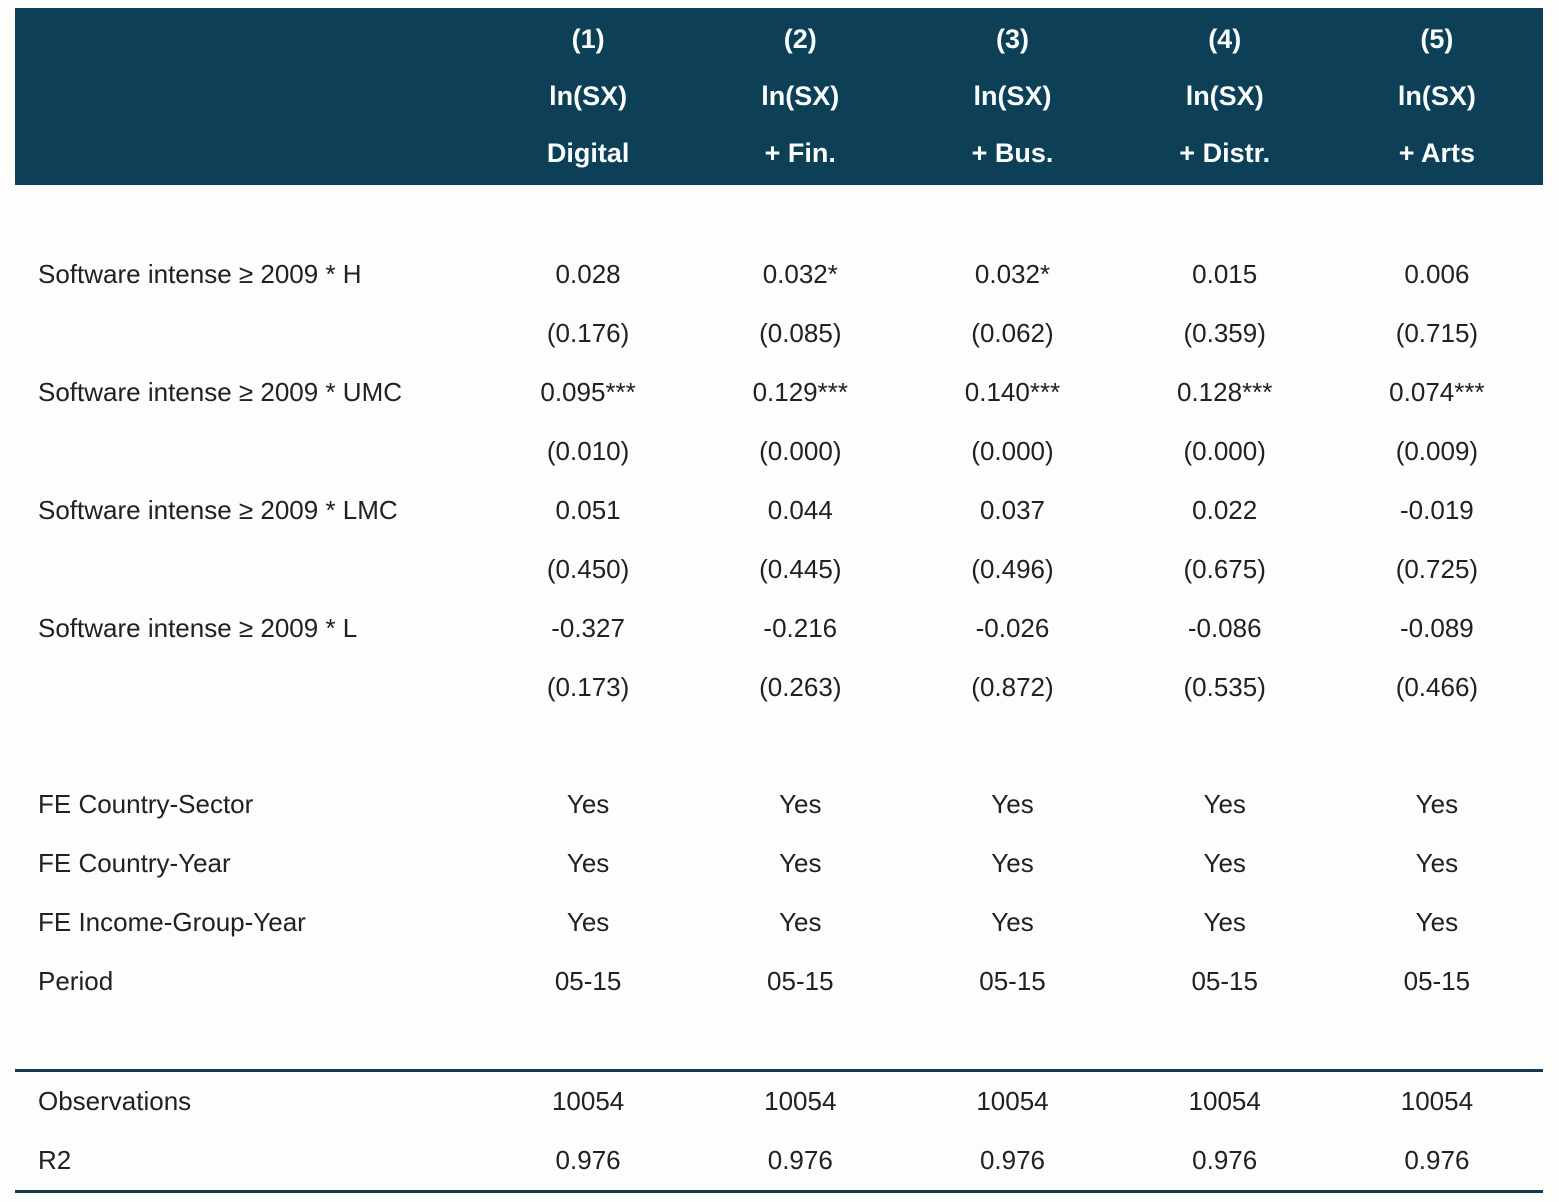 Image resolution: width=1559 pixels, height=1202 pixels. I want to click on column-spec: + Fin., so click(800, 153).